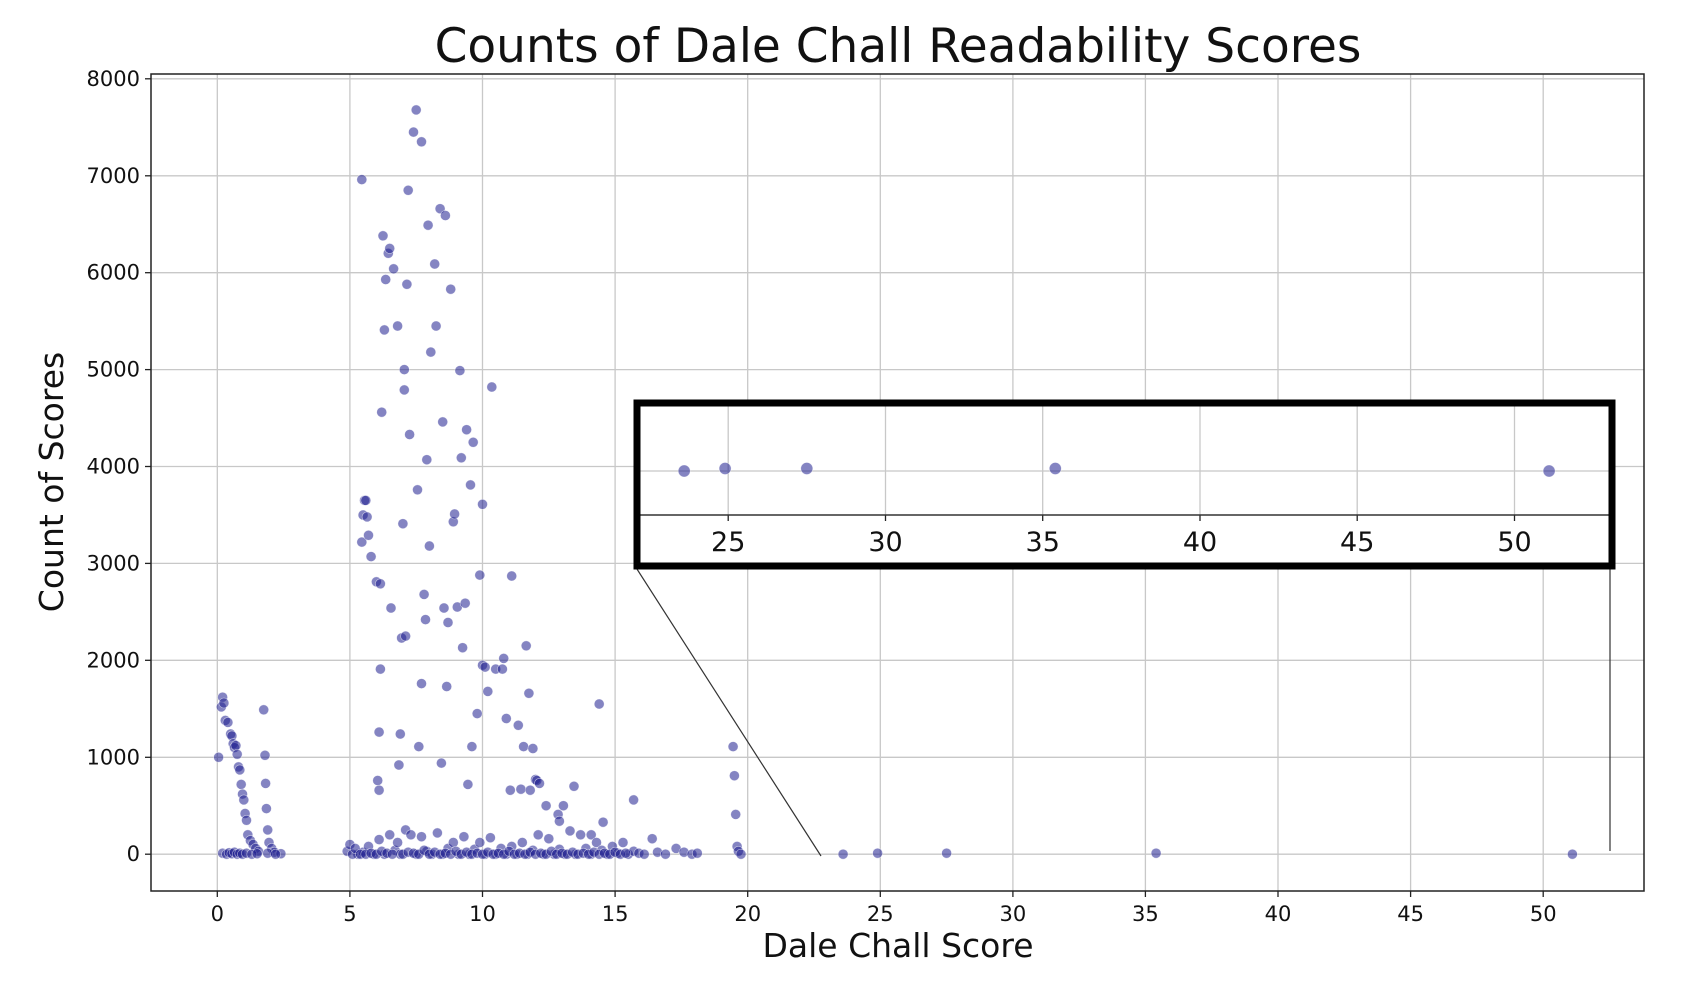 Image resolution: width=1690 pixels, height=984 pixels. What do you see at coordinates (1013, 914) in the screenshot?
I see `x-tick-label: 30` at bounding box center [1013, 914].